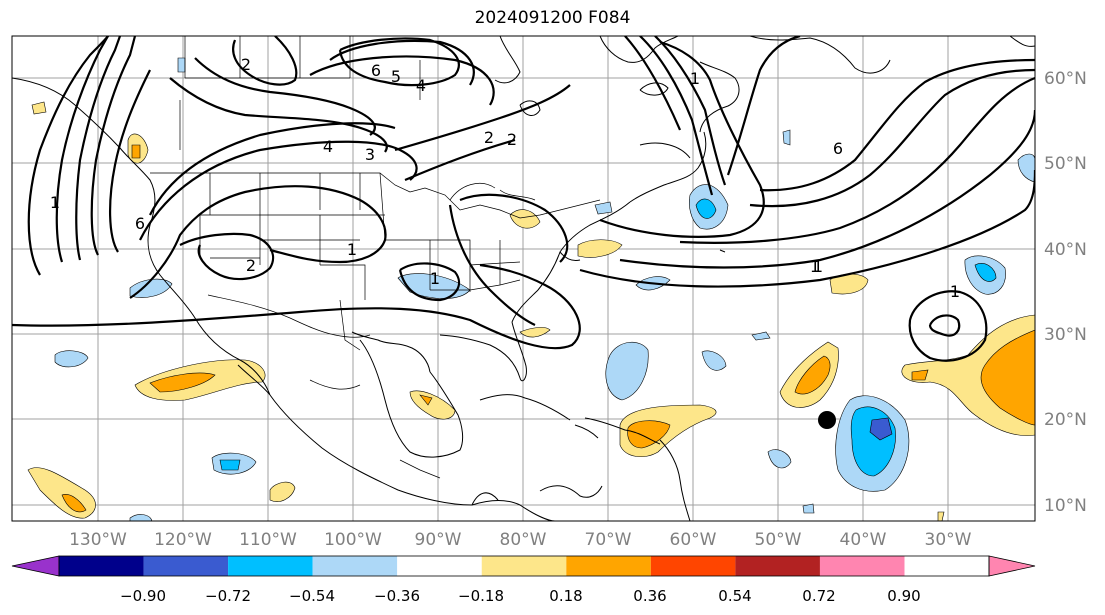 Image resolution: width=1105 pixels, height=615 pixels. I want to click on lon-label: 120°W, so click(183, 540).